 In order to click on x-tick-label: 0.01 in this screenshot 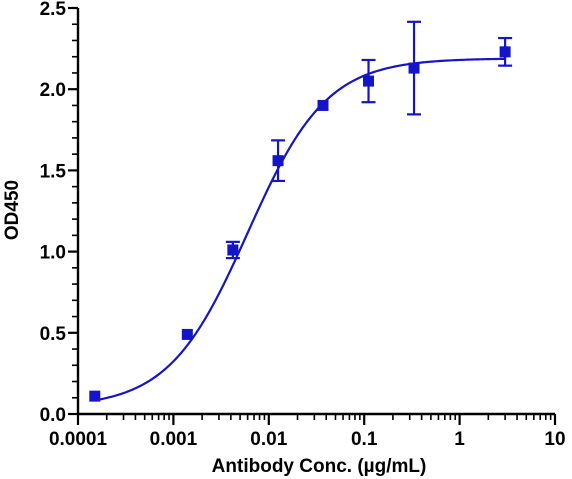, I will do `click(268, 439)`.